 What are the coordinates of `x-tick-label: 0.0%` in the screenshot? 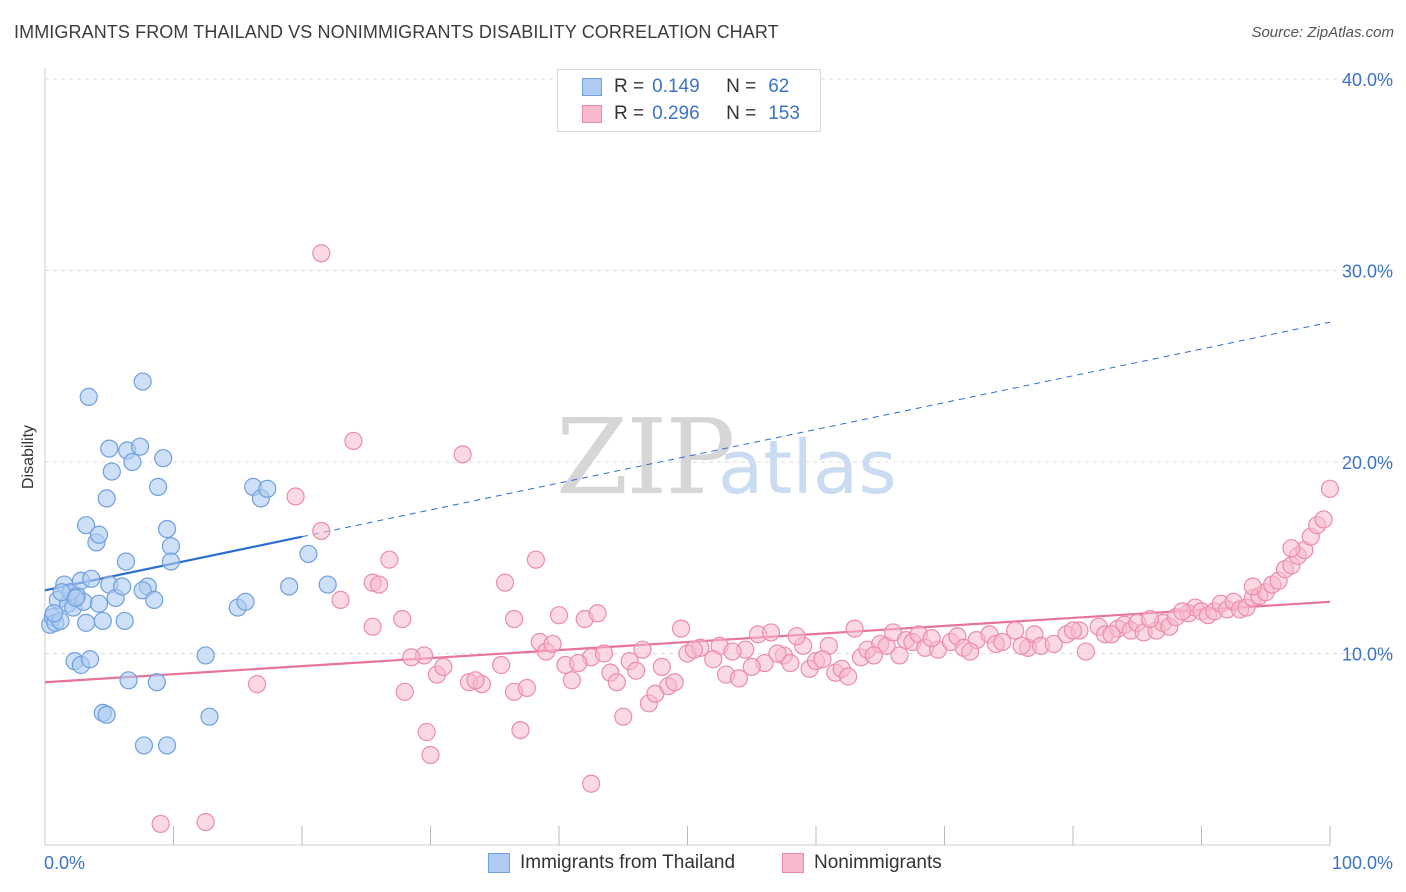 It's located at (64, 863).